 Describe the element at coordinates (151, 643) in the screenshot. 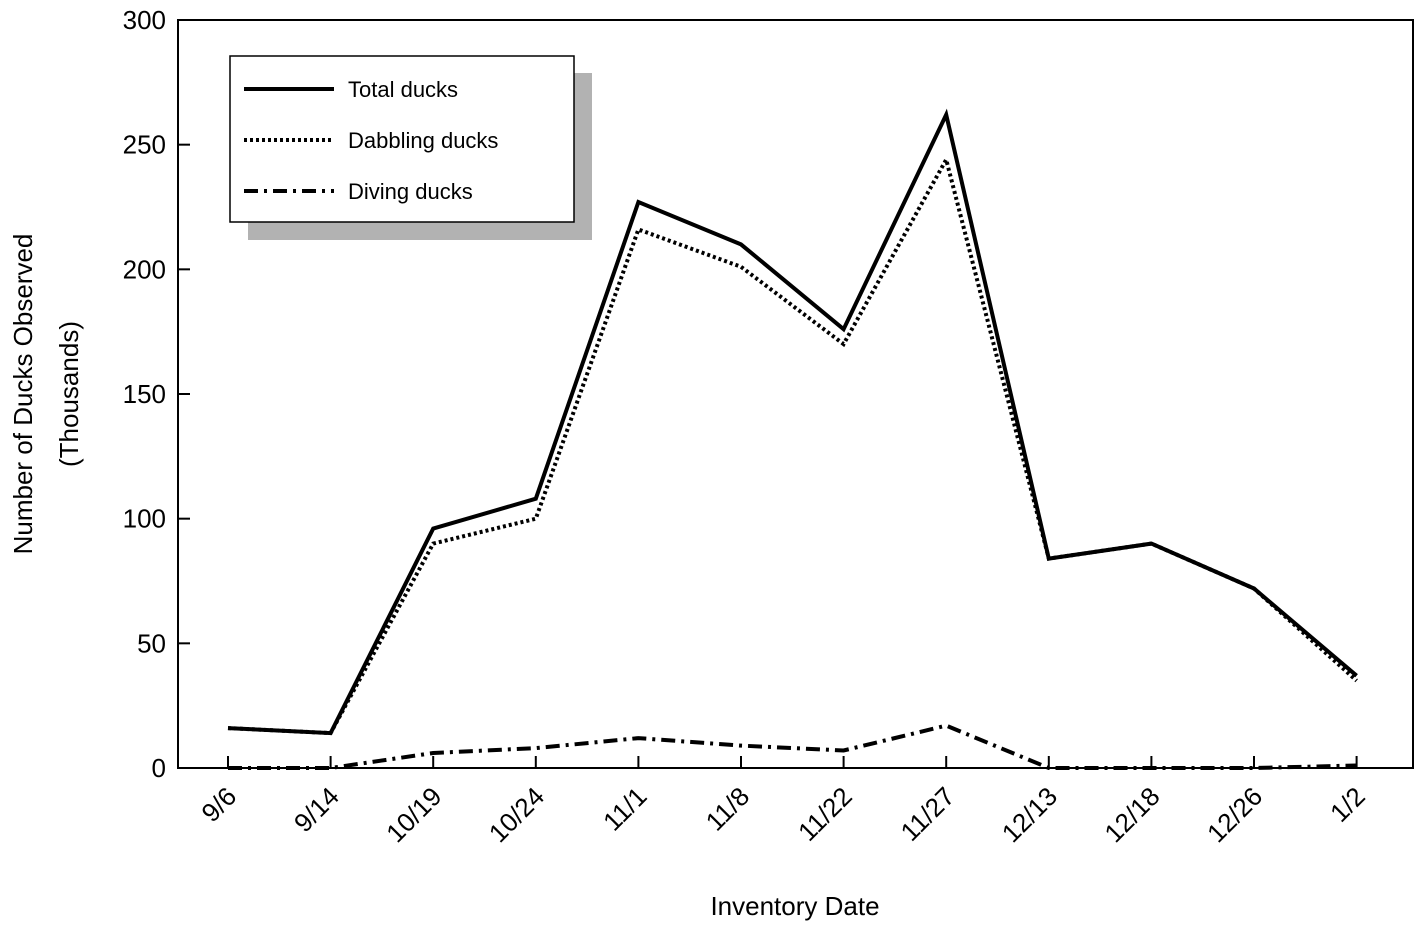

I see `y-tick-label: 50` at that location.